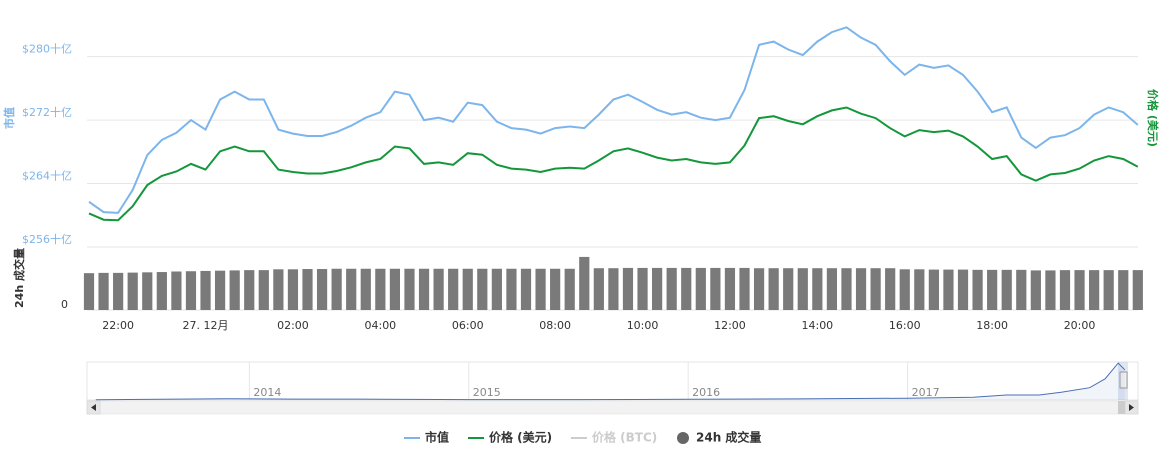  I want to click on x-tick-label: 12:00, so click(730, 325).